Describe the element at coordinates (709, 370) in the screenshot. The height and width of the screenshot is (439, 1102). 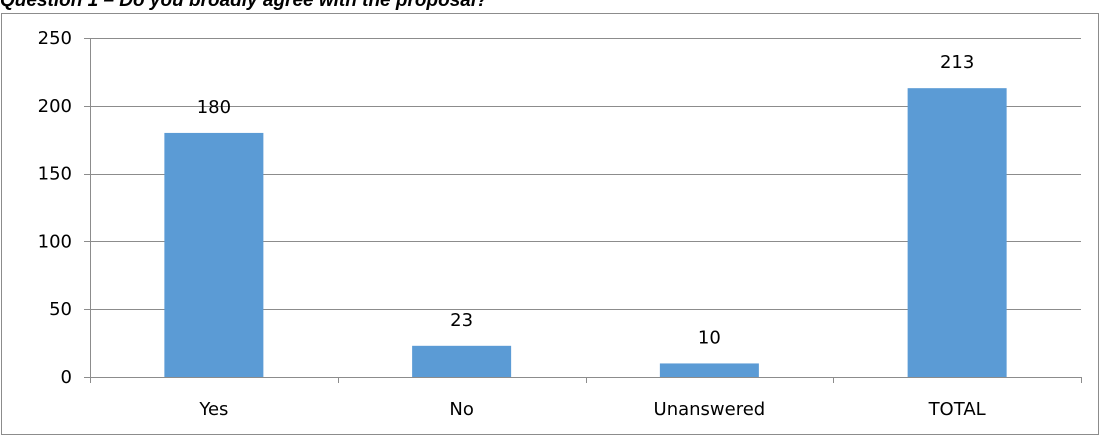
I see `bar-unanswered` at that location.